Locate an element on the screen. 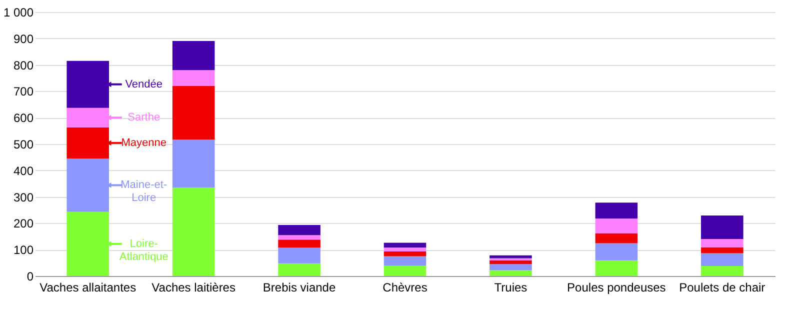 The image size is (800, 321). x-tick-label: Brebis viande is located at coordinates (299, 287).